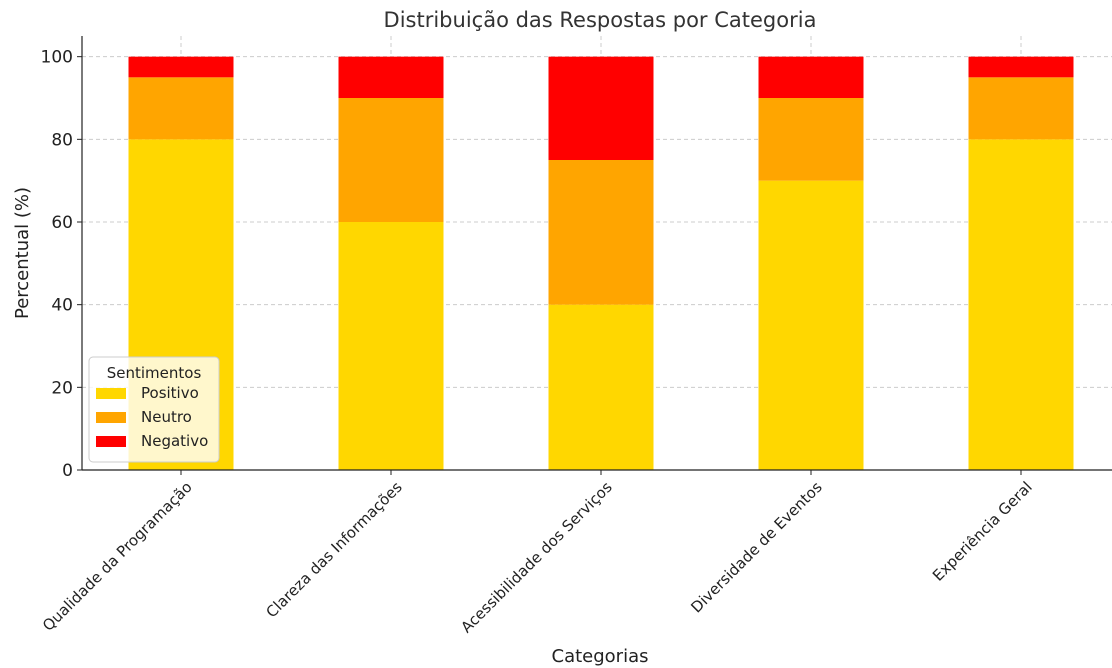 The height and width of the screenshot is (668, 1112). I want to click on x-tick-label: Experiência Geral, so click(982, 531).